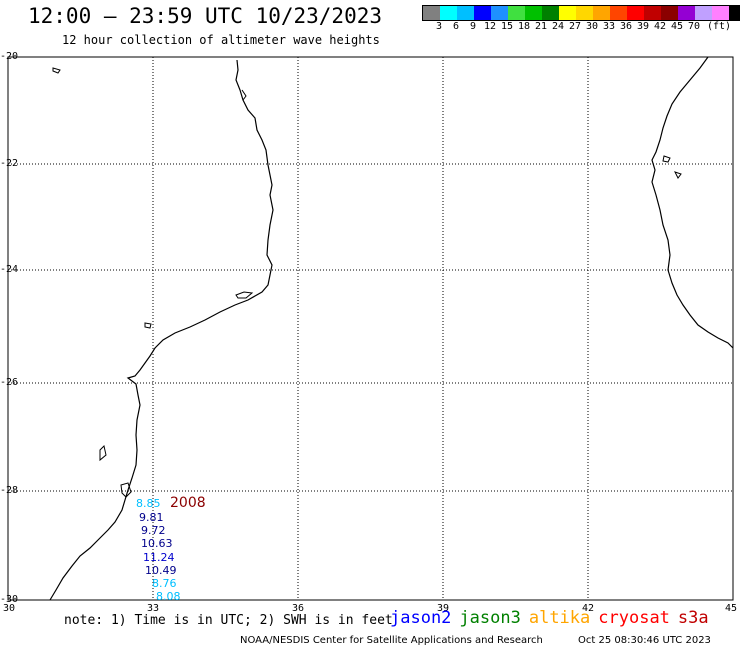 The width and height of the screenshot is (740, 650). I want to click on lat-label: -24, so click(9, 269).